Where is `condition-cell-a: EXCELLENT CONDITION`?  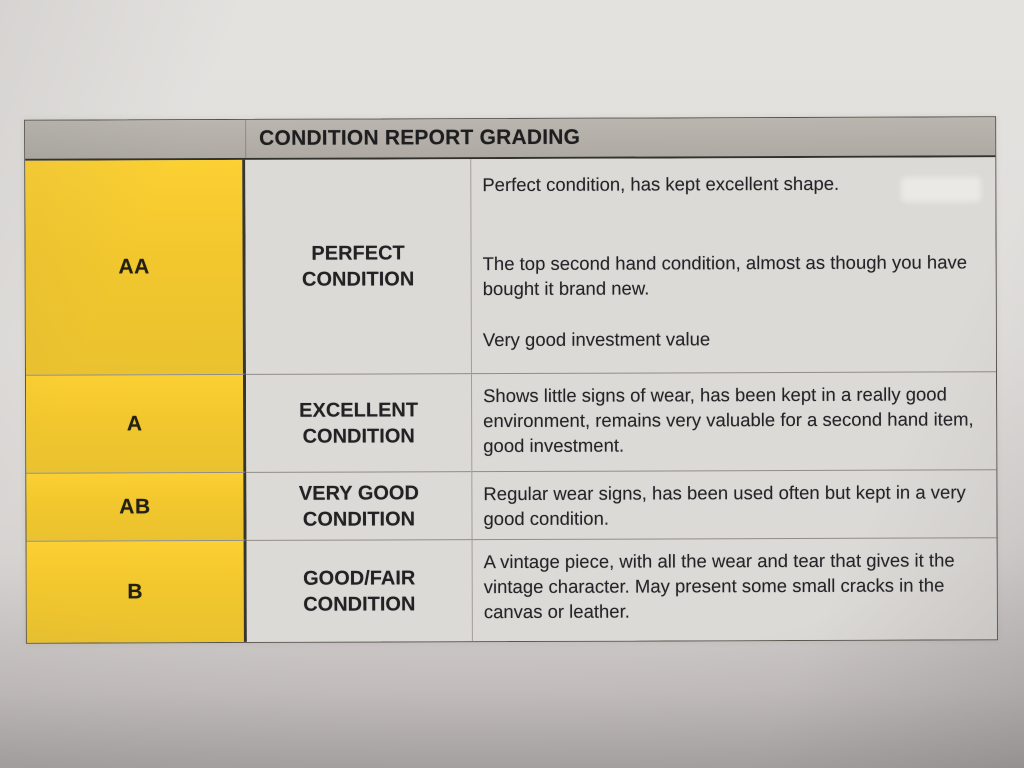
condition-cell-a: EXCELLENT CONDITION is located at coordinates (358, 422).